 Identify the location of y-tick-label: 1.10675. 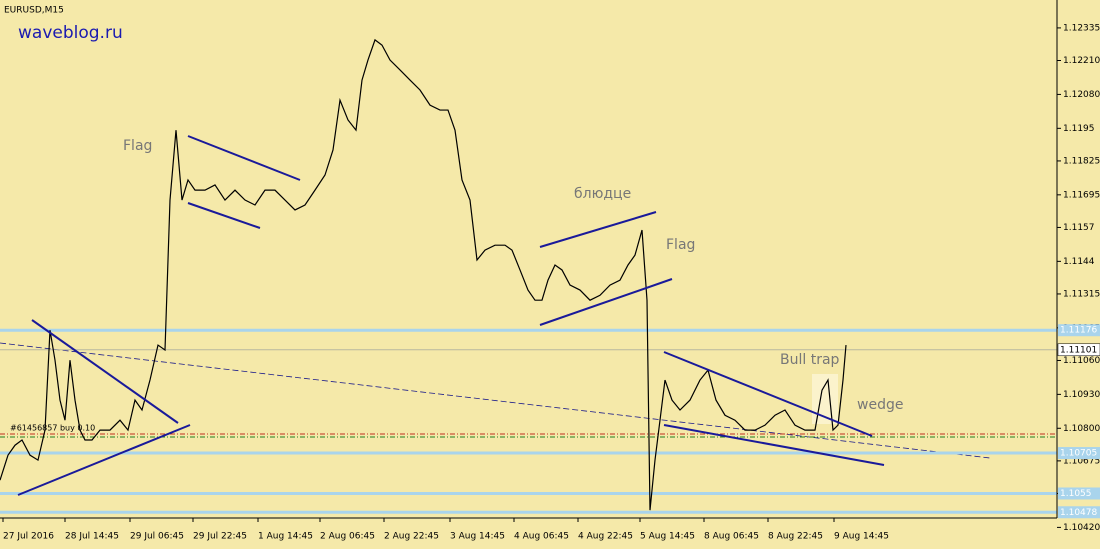
(1081, 461).